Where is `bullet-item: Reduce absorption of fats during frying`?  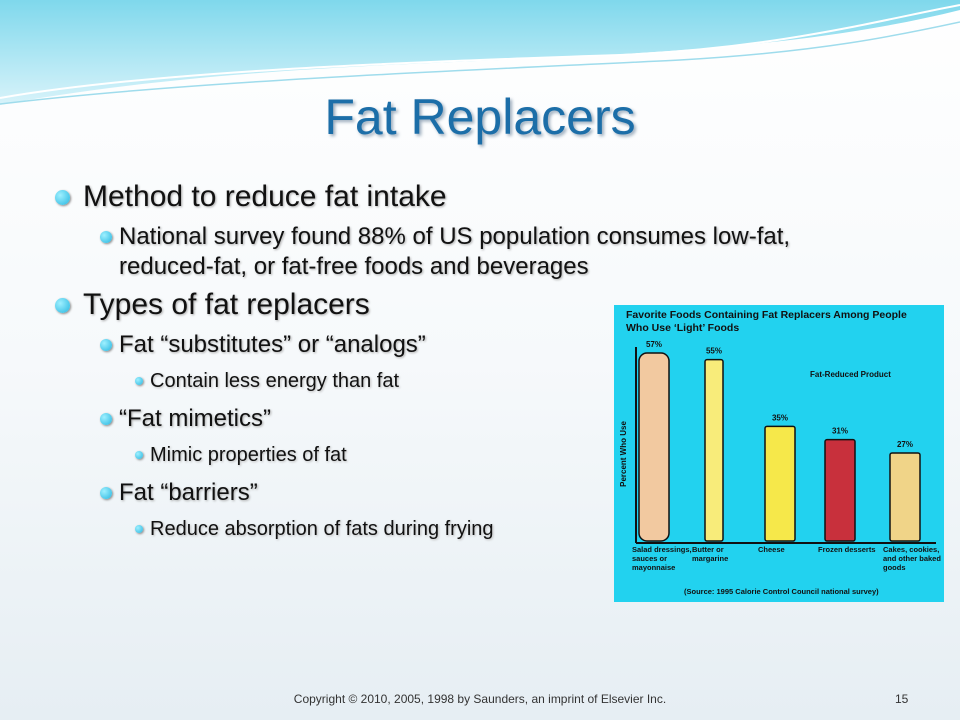 bullet-item: Reduce absorption of fats during frying is located at coordinates (430, 529).